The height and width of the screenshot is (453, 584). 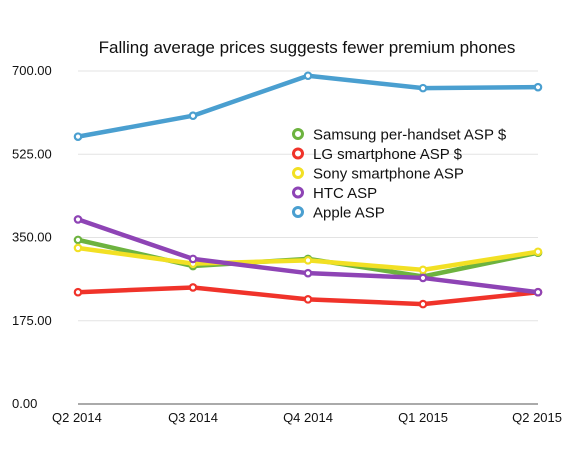 What do you see at coordinates (345, 193) in the screenshot?
I see `legend-label: HTC ASP` at bounding box center [345, 193].